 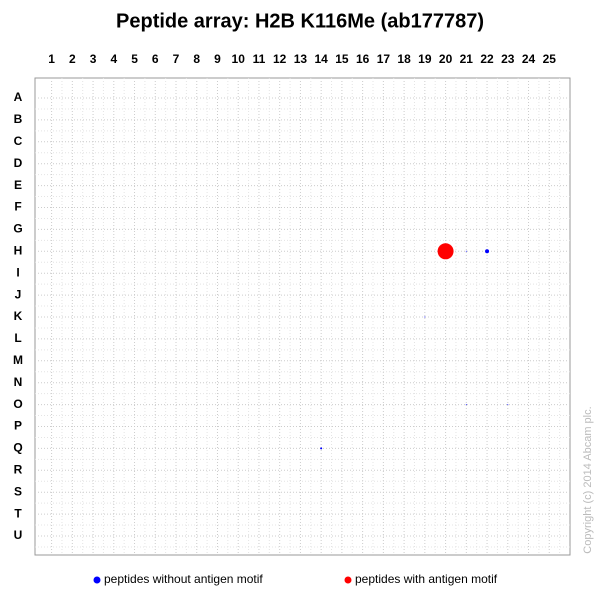 What do you see at coordinates (18, 294) in the screenshot?
I see `y-tick-label: J` at bounding box center [18, 294].